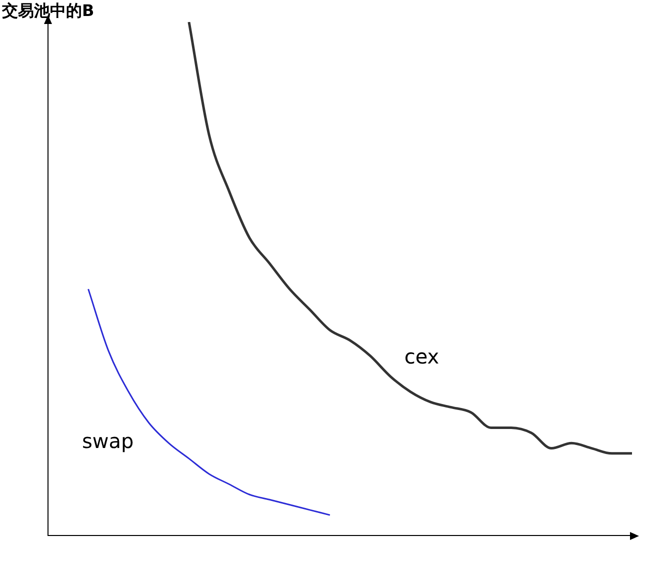  Describe the element at coordinates (108, 440) in the screenshot. I see `series-label: swap` at that location.